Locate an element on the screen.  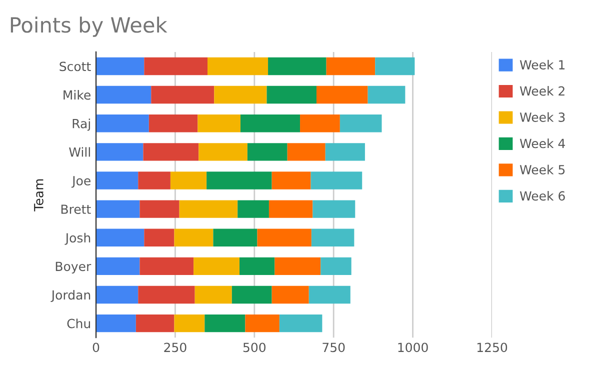
chart-title: Points by Week is located at coordinates (89, 26).